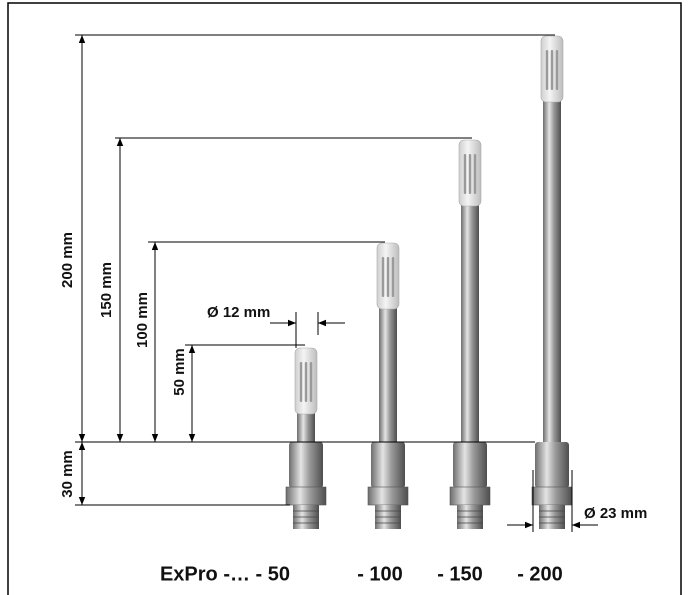 This screenshot has height=595, width=689. I want to click on model-label: - 100, so click(380, 574).